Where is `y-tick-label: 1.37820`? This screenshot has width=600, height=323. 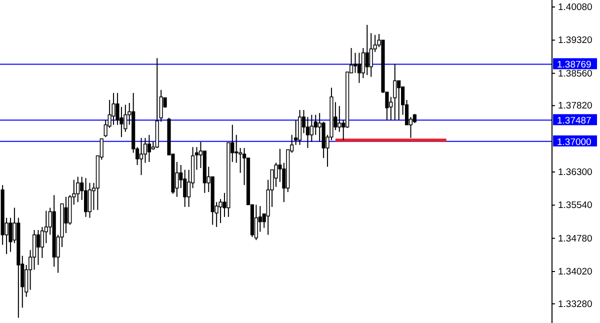 y-tick-label: 1.37820 is located at coordinates (575, 106).